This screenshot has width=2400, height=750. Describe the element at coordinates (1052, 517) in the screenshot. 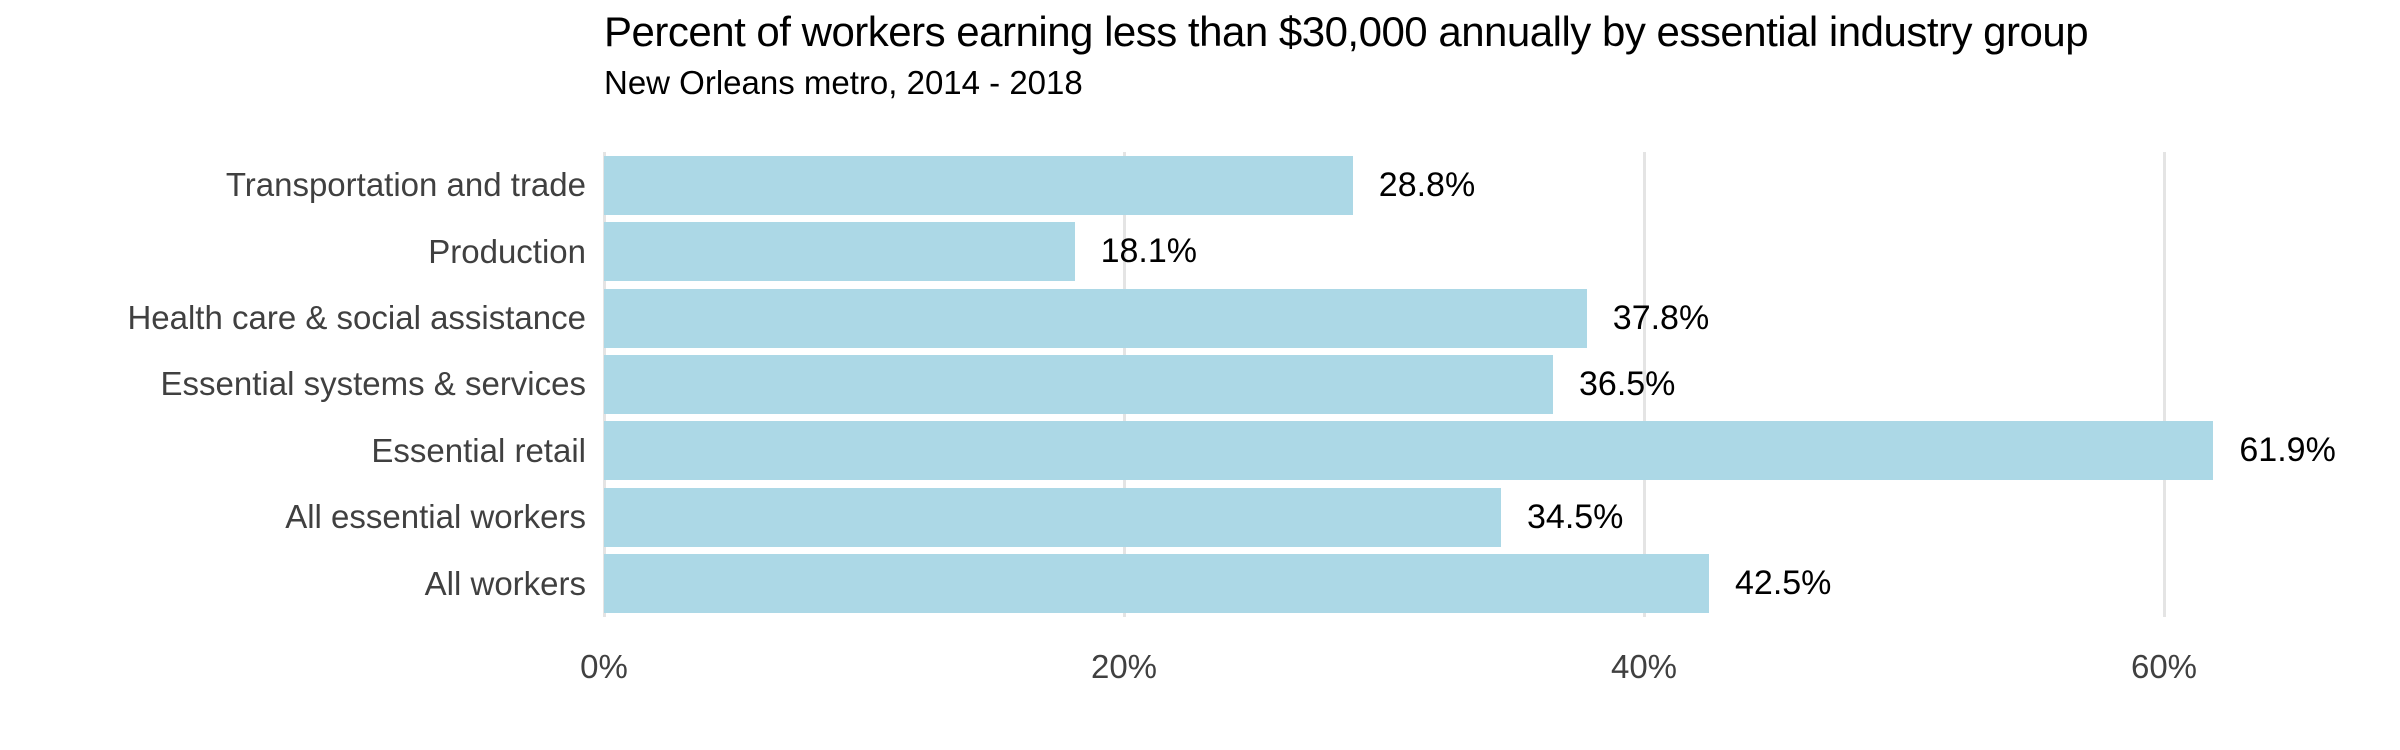

I see `bar-all-essential-workers` at that location.